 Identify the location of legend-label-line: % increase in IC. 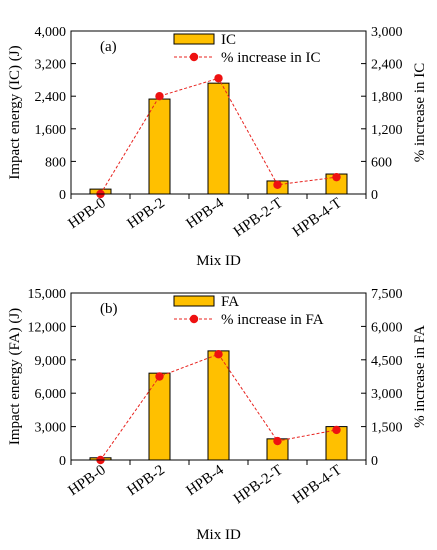
(271, 58).